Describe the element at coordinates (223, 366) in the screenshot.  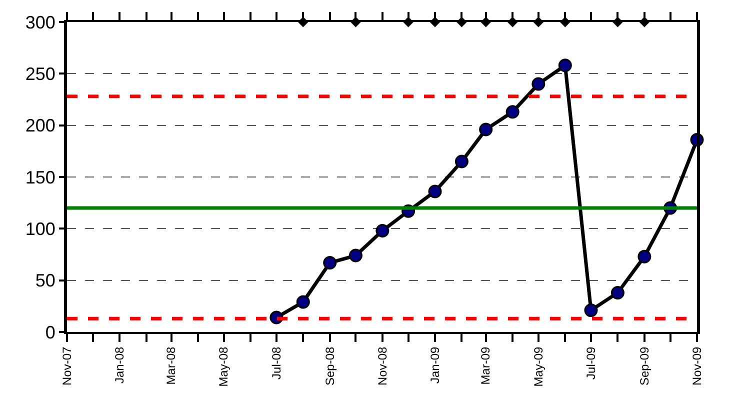
I see `x-tick-label: May-08` at that location.